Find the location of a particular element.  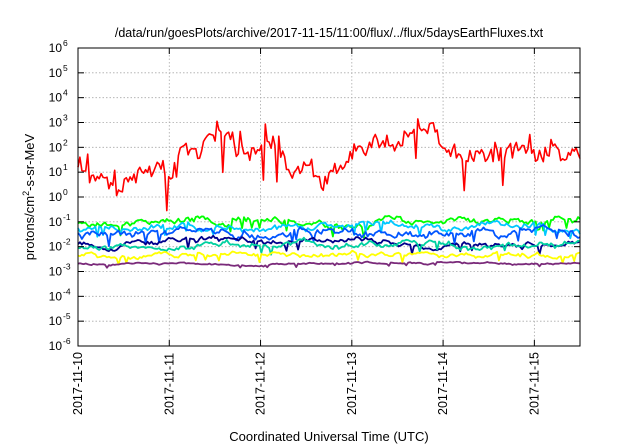

y-tick-label-exponent: -2 is located at coordinates (67, 242).